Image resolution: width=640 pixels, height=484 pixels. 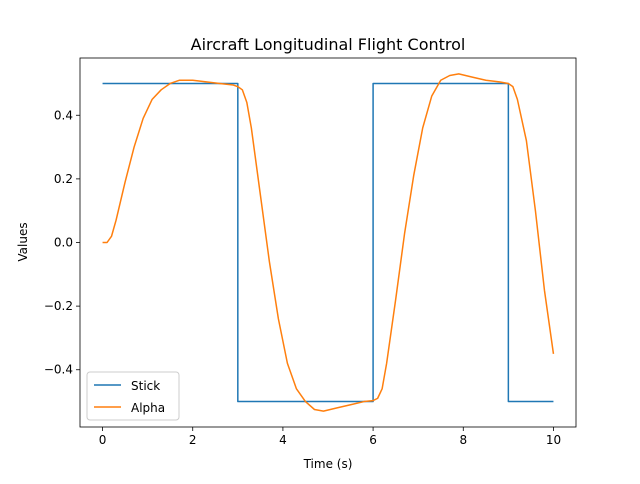 I want to click on y-tick-label: −0.2, so click(x=58, y=306).